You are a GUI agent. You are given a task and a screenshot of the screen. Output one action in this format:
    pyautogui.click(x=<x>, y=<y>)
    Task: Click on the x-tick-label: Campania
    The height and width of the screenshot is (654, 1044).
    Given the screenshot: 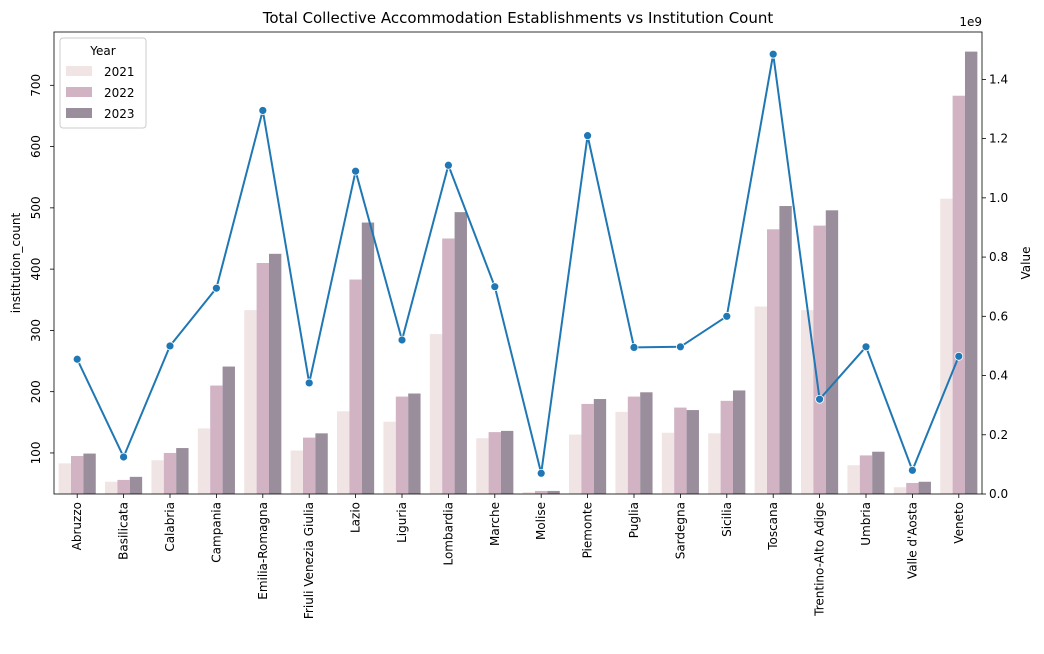 What is the action you would take?
    pyautogui.click(x=216, y=532)
    